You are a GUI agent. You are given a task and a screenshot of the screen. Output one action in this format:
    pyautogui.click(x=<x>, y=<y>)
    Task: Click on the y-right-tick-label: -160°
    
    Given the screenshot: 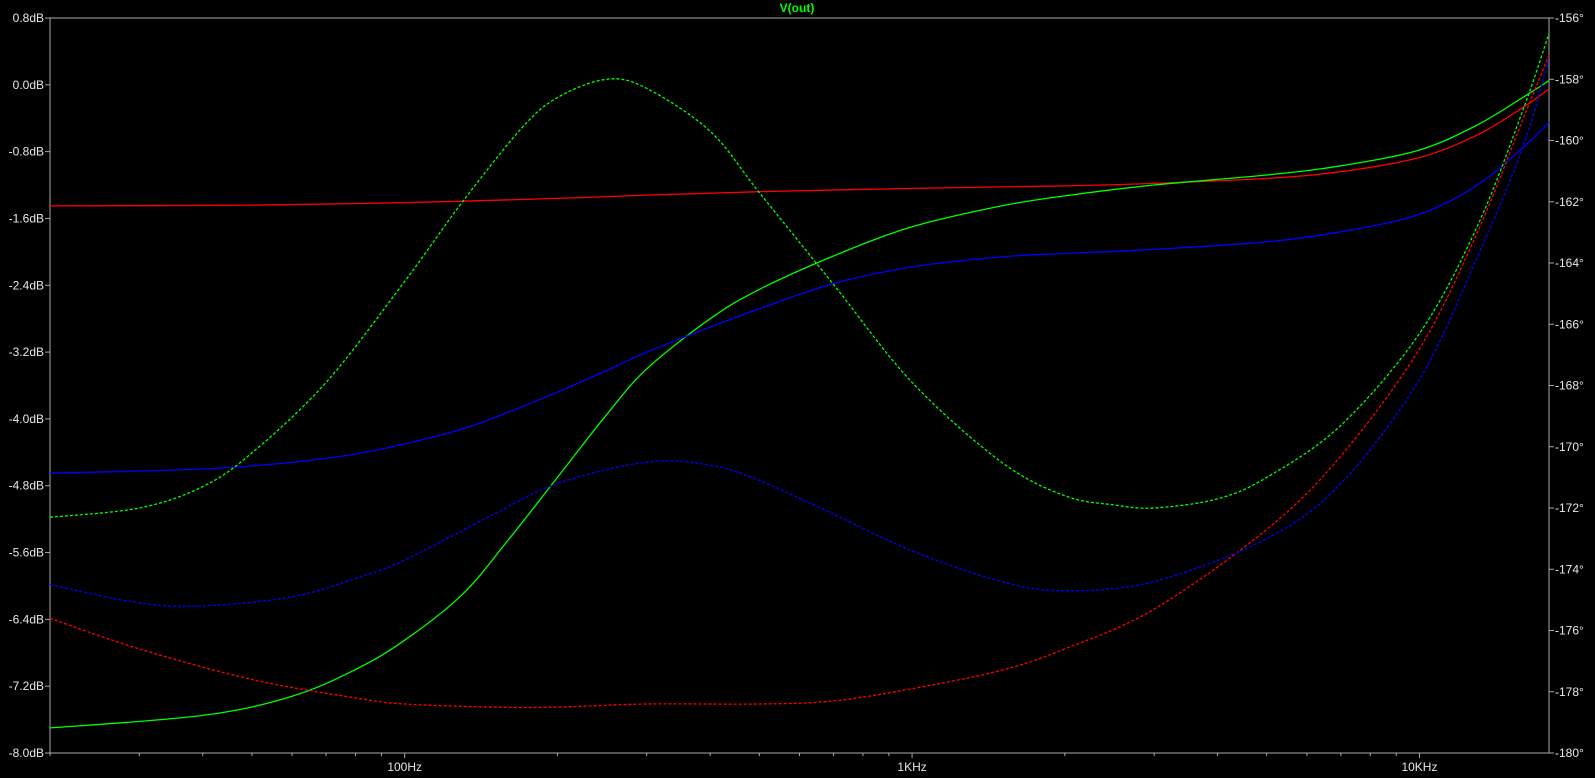 What is the action you would take?
    pyautogui.click(x=1569, y=141)
    